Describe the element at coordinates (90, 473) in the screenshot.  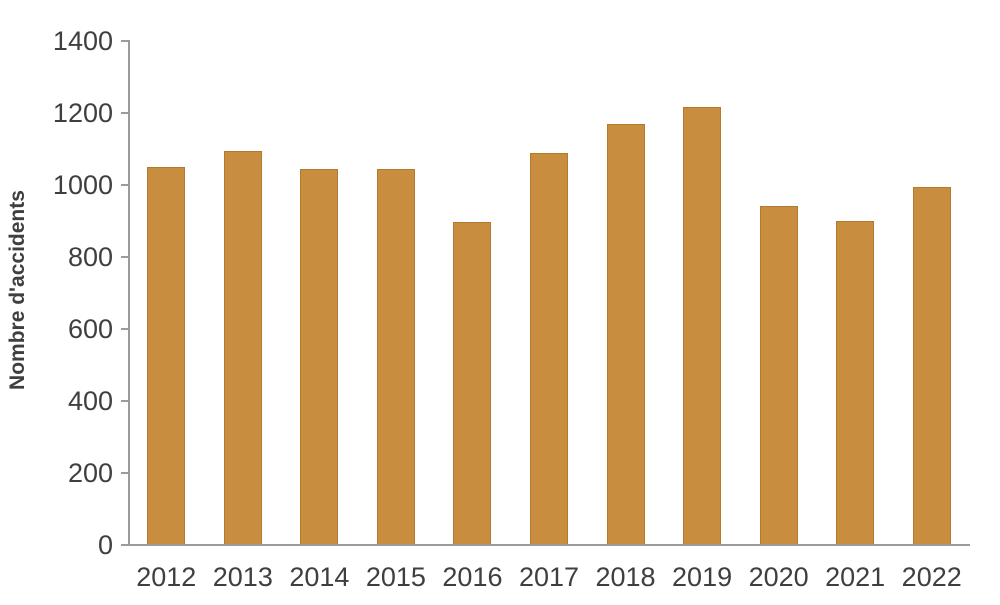
I see `y-axis-tick-label: 200` at that location.